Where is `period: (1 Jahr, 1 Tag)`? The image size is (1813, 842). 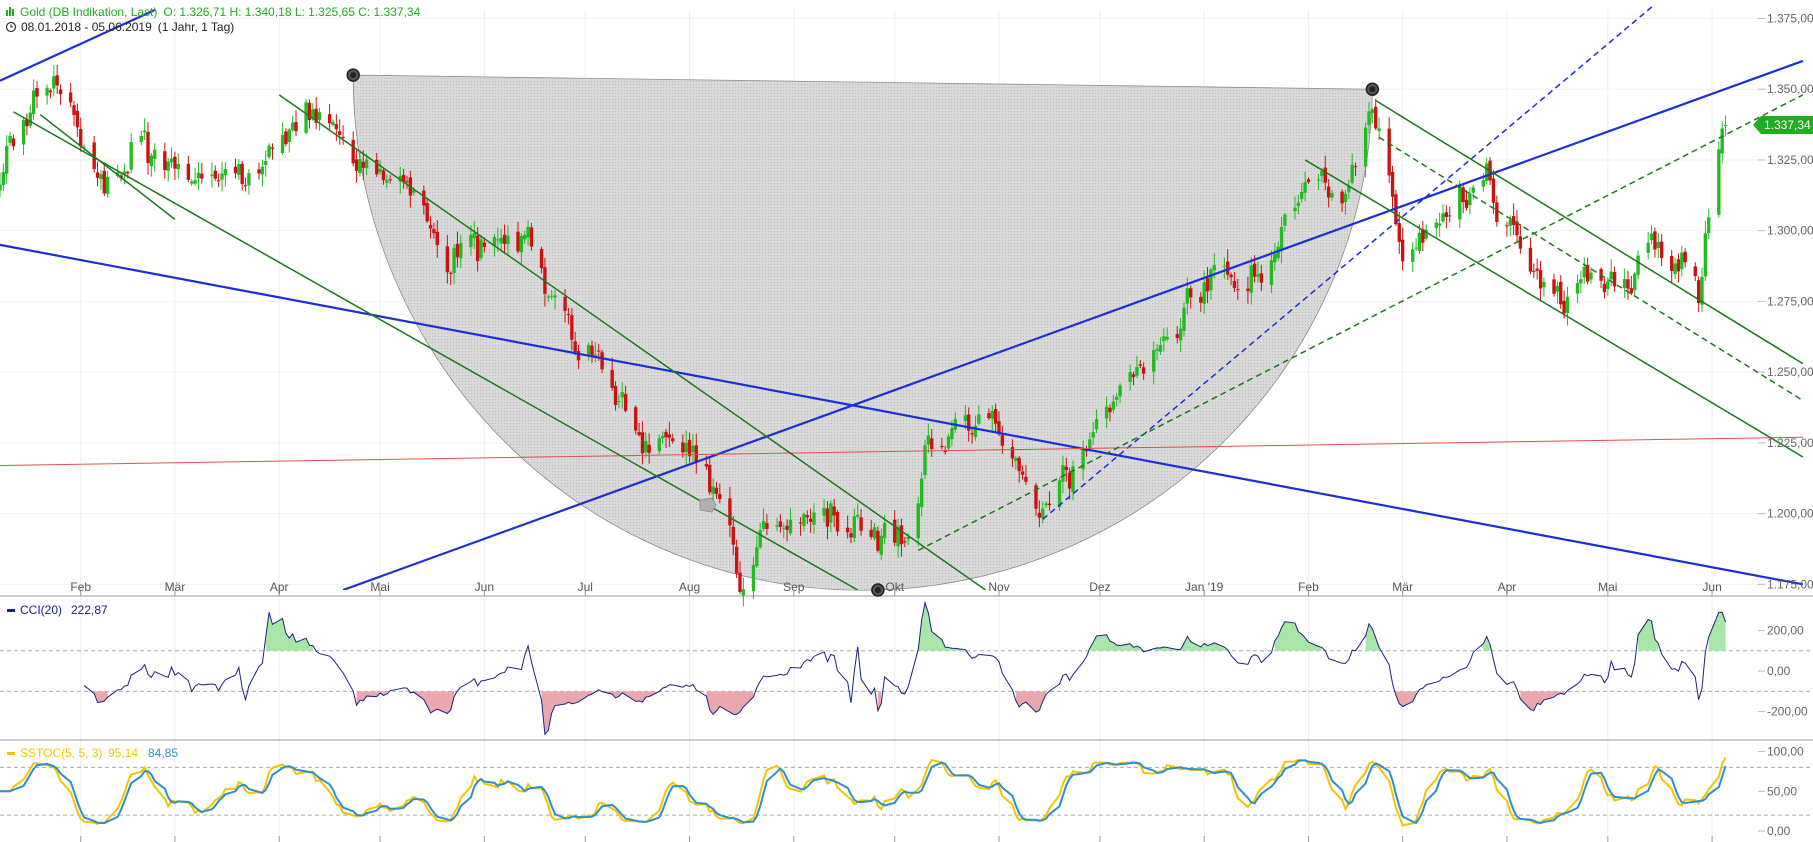 period: (1 Jahr, 1 Tag) is located at coordinates (196, 27).